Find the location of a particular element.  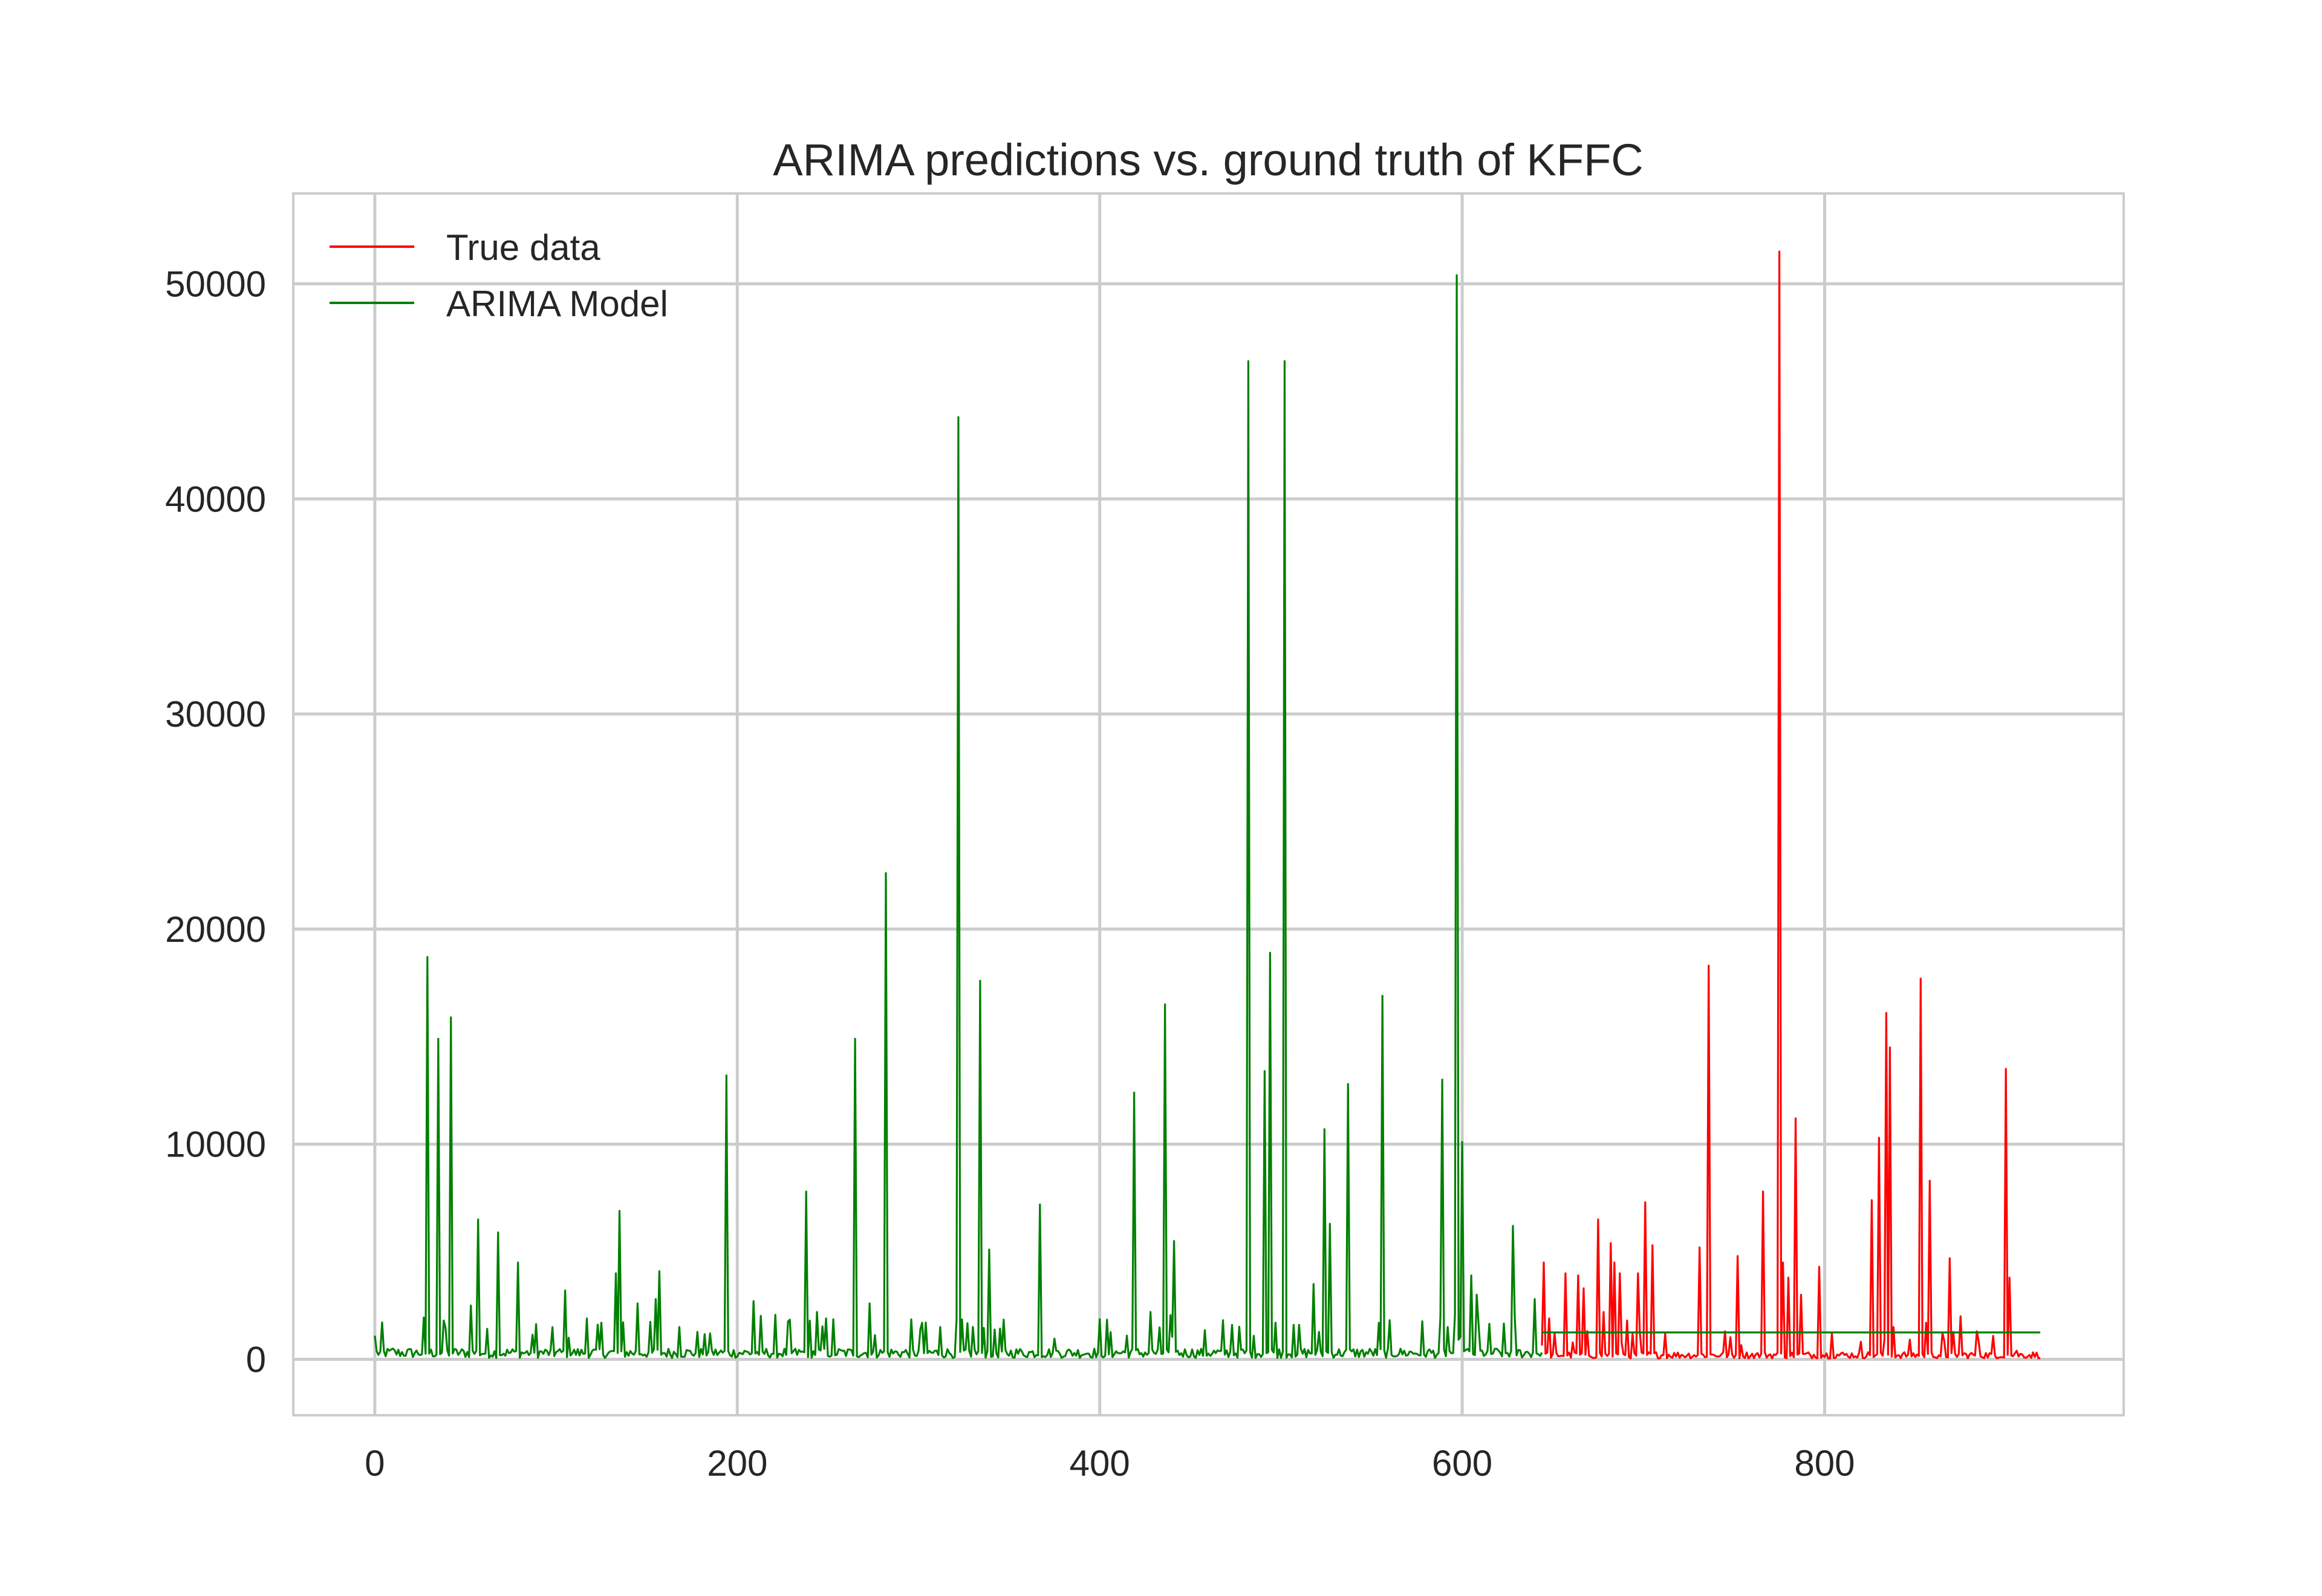

y-tick-label: 30000 is located at coordinates (215, 714).